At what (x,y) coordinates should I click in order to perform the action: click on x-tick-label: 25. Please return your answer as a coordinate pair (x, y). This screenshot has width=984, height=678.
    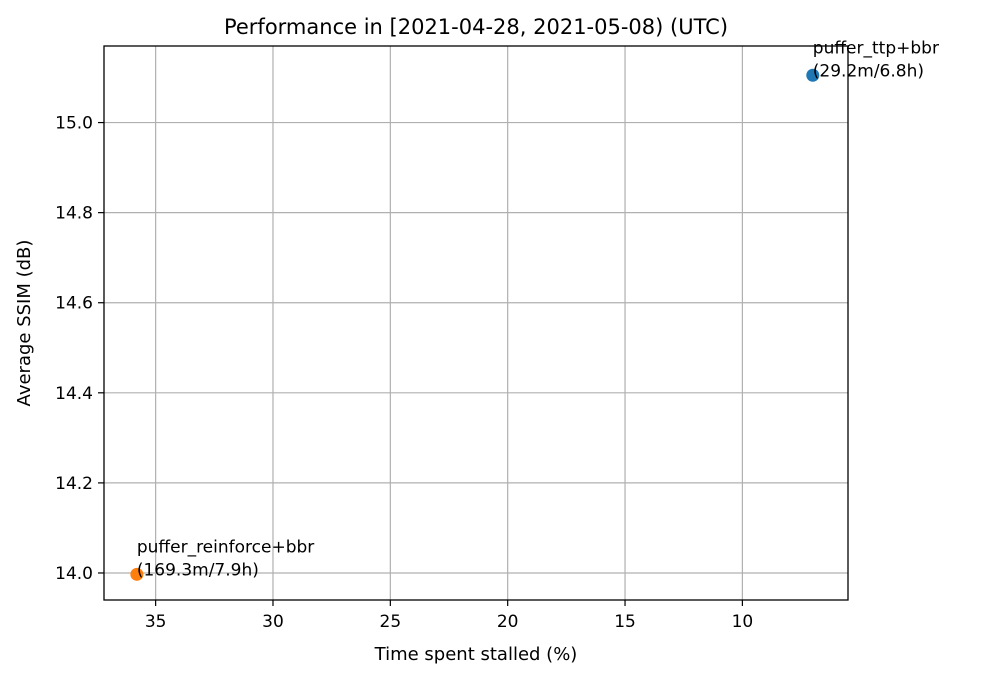
    Looking at the image, I should click on (391, 622).